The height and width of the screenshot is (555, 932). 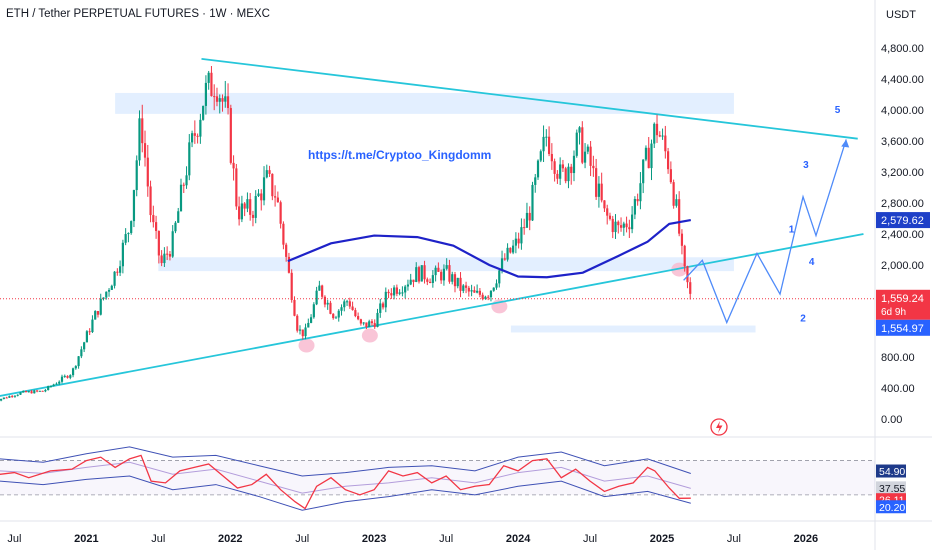 I want to click on y-tick-1: 4,400.00, so click(x=902, y=80).